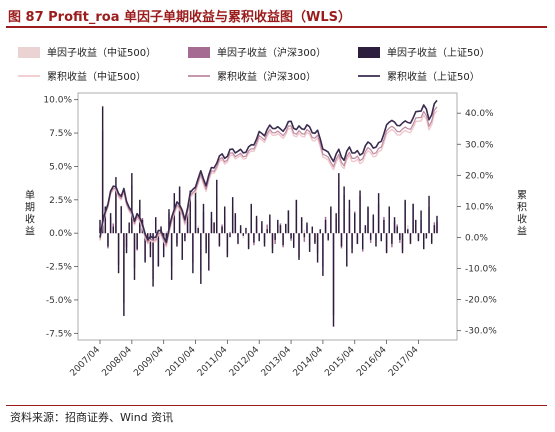  Describe the element at coordinates (92, 417) in the screenshot. I see `source-note: 资料来源：招商证券、Wind 资讯` at that location.